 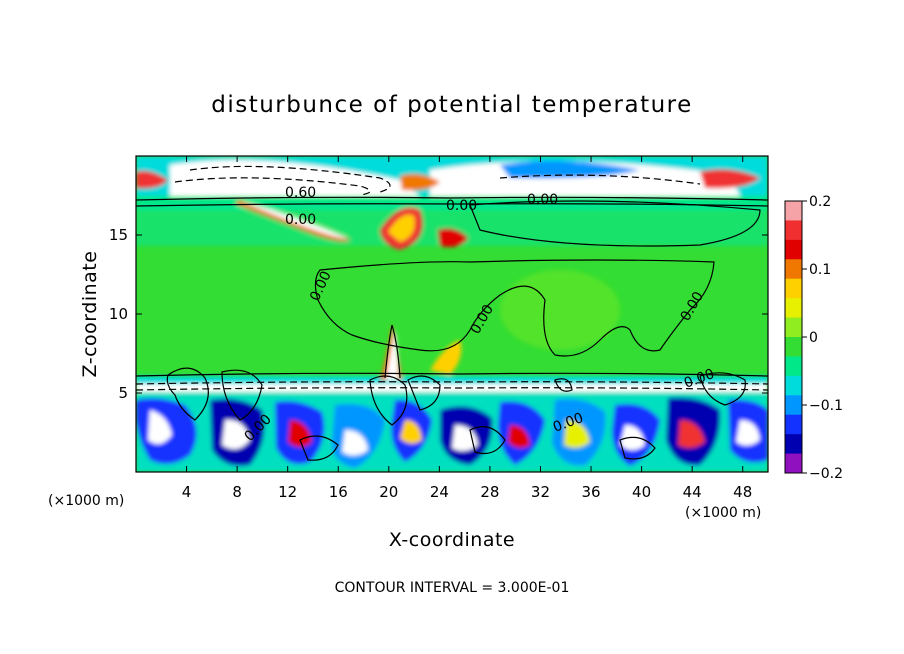 I want to click on colorbar-tick-label: 0.1, so click(x=820, y=270).